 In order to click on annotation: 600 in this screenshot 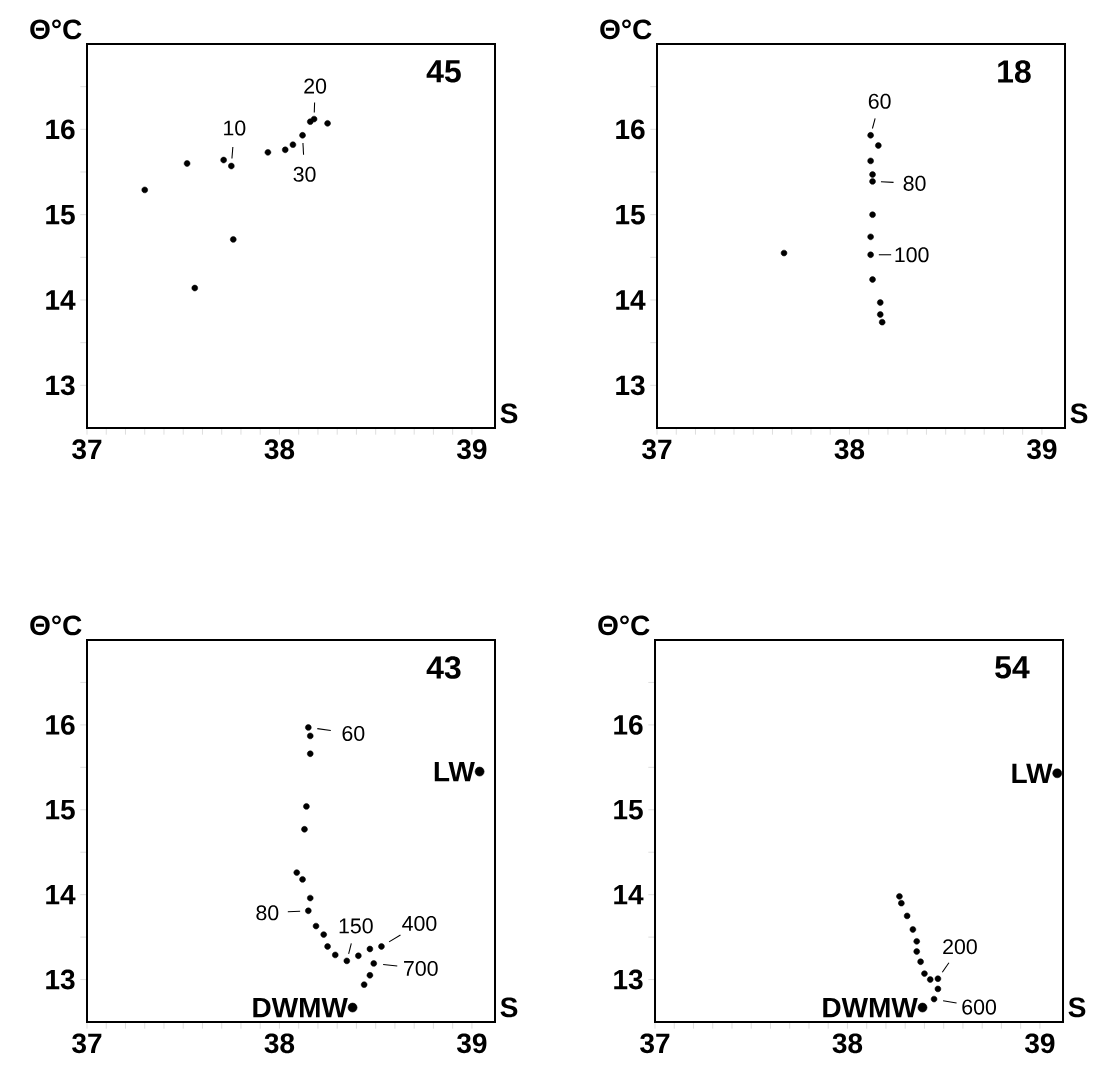, I will do `click(979, 1007)`.